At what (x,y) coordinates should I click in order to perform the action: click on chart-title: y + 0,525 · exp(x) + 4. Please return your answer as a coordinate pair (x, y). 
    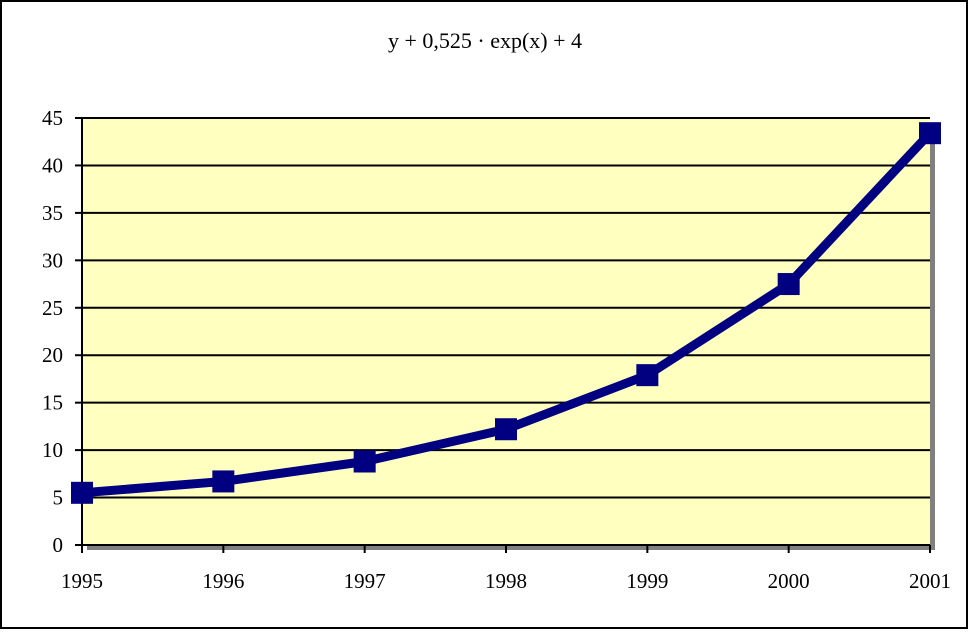
    Looking at the image, I should click on (485, 40).